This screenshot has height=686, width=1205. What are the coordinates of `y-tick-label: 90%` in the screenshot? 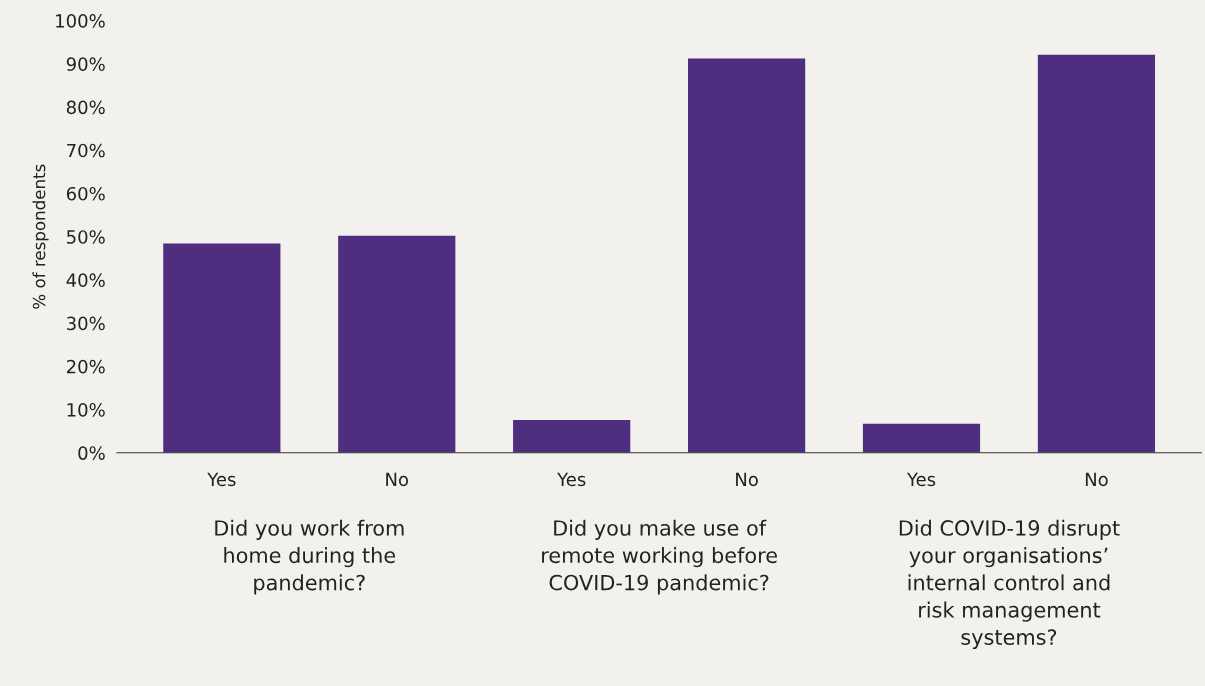 It's located at (85, 64).